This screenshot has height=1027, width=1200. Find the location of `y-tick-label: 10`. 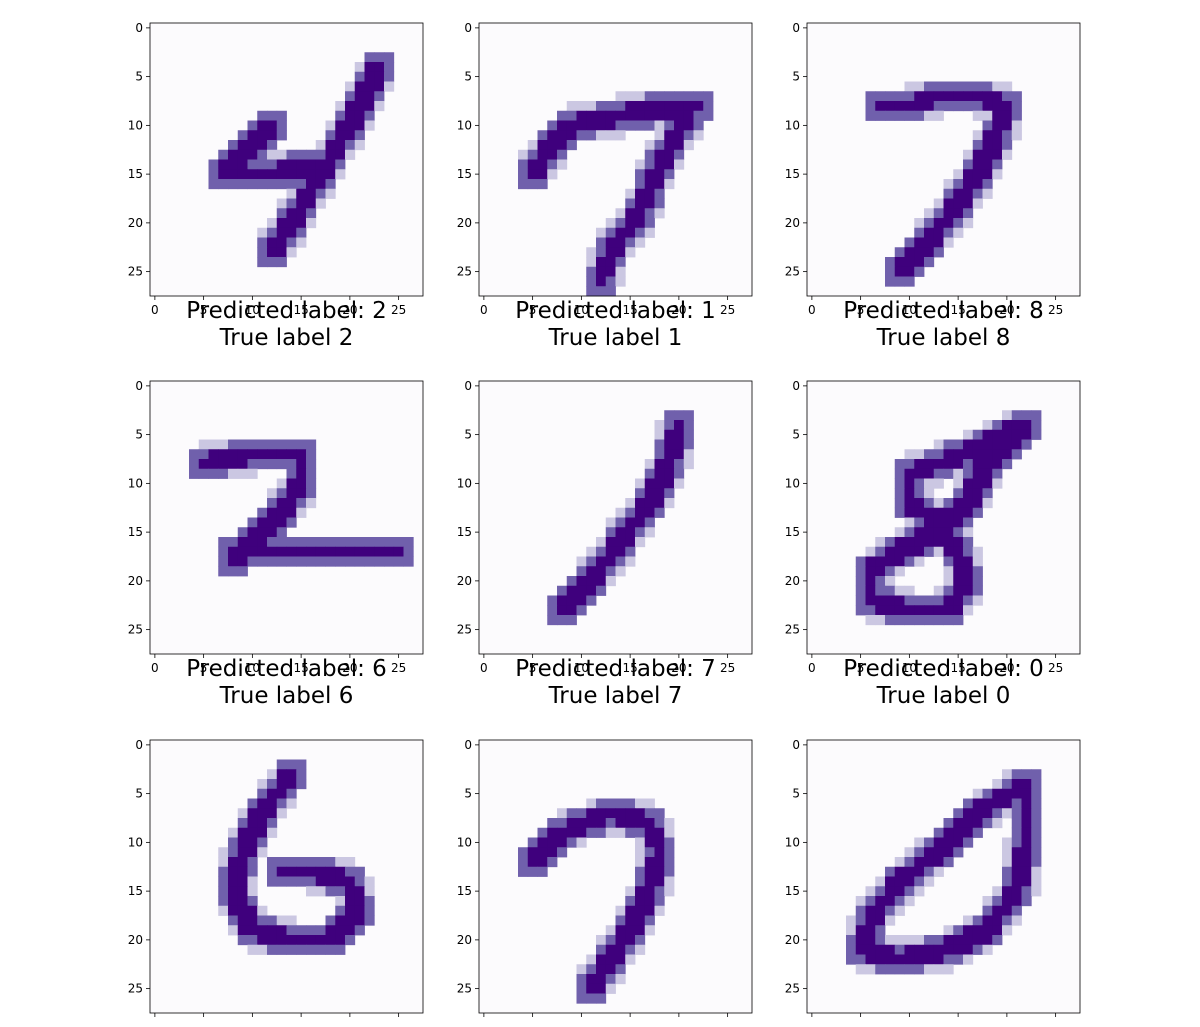

y-tick-label: 10 is located at coordinates (792, 483).